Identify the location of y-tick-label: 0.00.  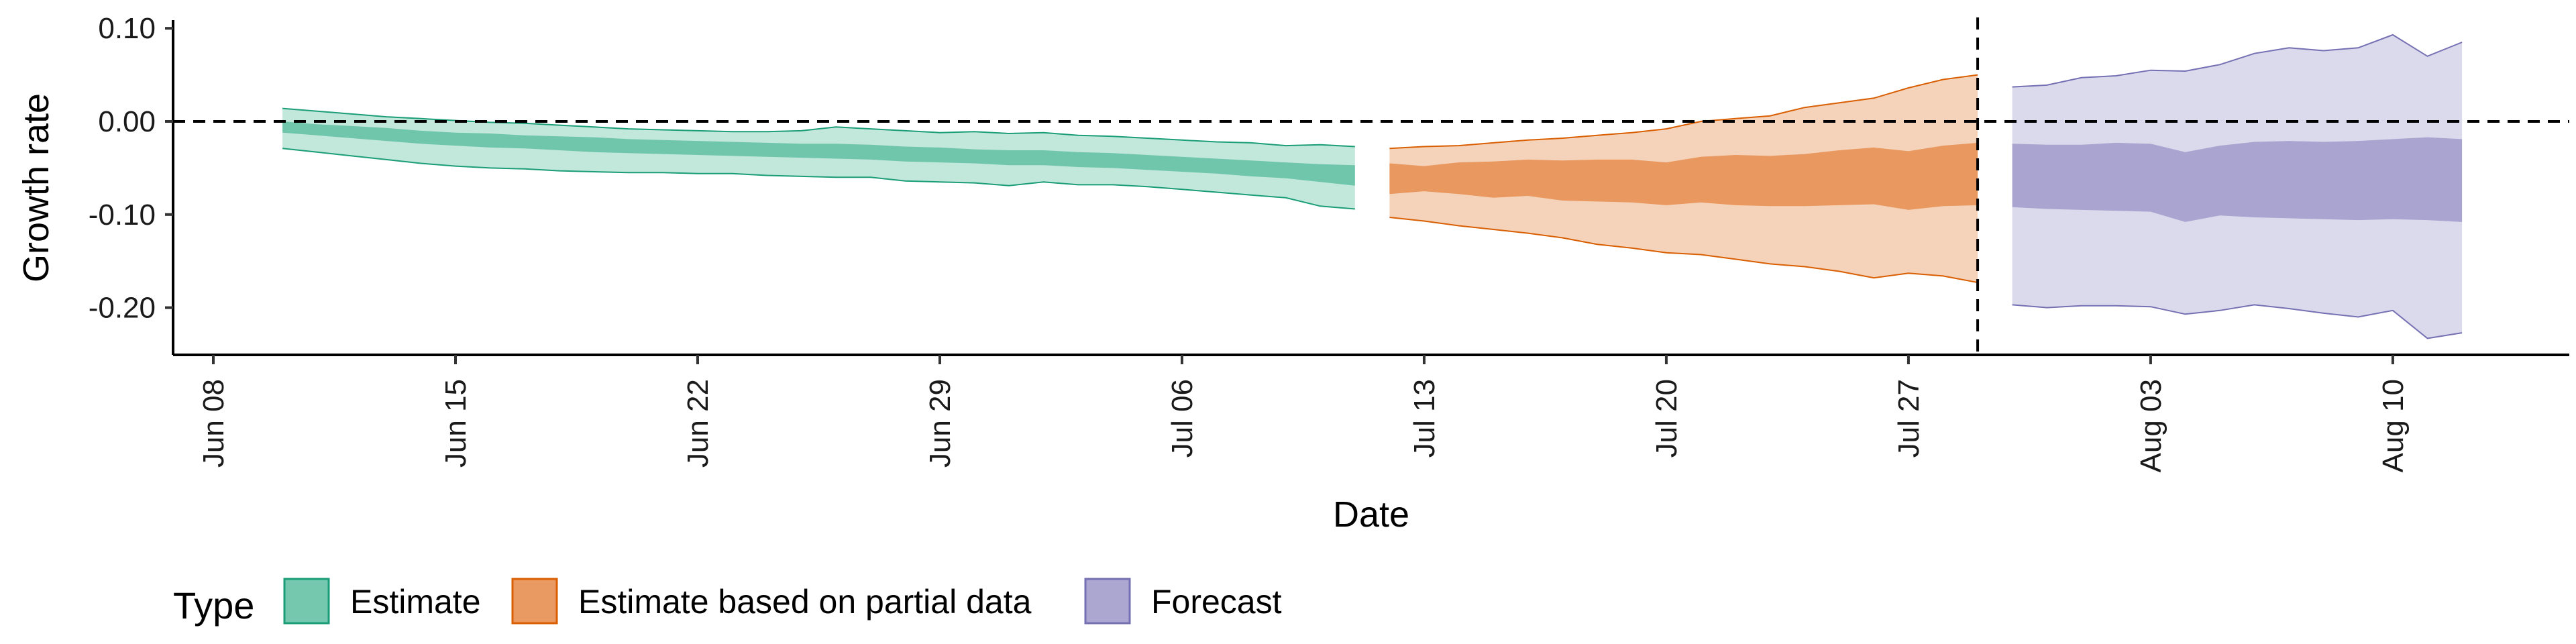
(127, 121).